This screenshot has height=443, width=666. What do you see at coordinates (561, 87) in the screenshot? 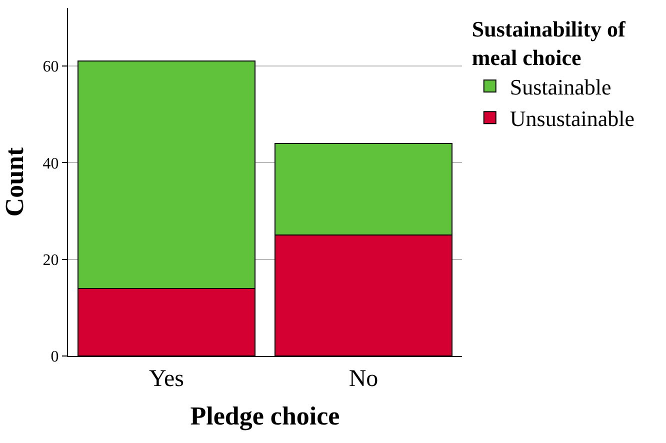
I see `legend-label: Sustainable` at bounding box center [561, 87].